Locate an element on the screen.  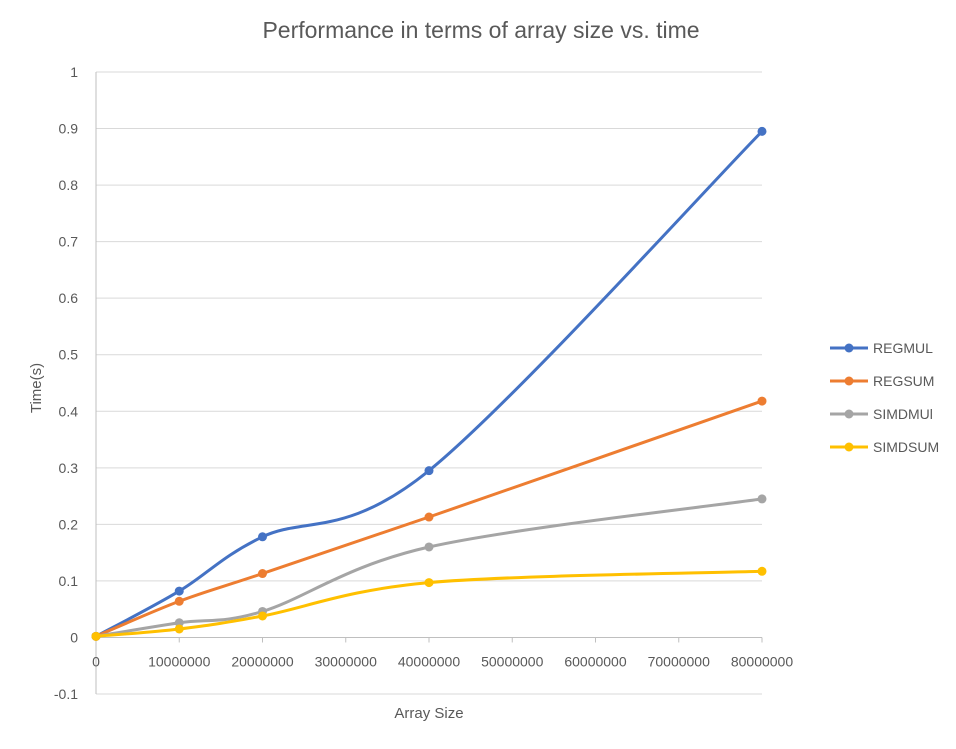
y-tick-label: 1 is located at coordinates (74, 72).